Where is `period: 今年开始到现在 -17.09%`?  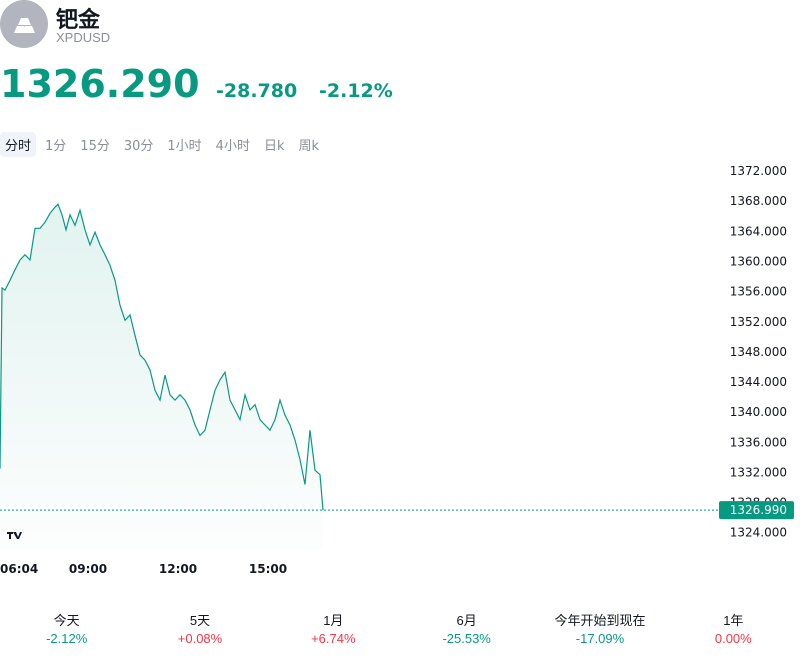 period: 今年开始到现在 -17.09% is located at coordinates (599, 628).